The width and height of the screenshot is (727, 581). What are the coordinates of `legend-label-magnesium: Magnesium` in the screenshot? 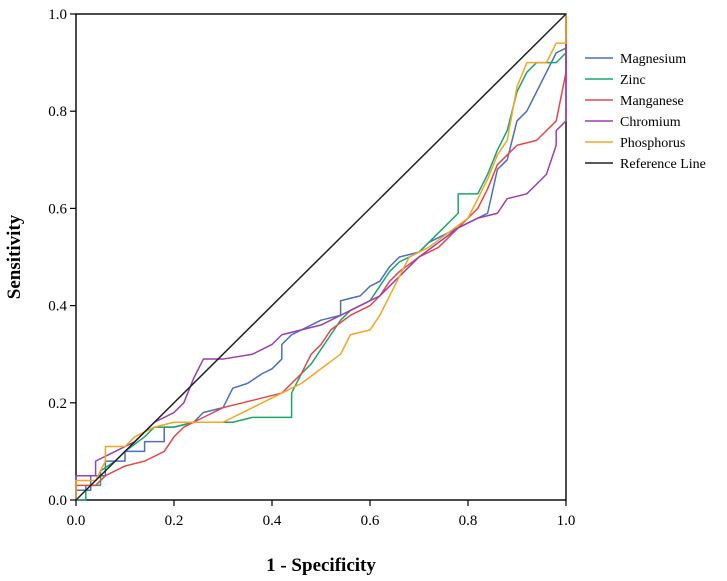 It's located at (653, 59).